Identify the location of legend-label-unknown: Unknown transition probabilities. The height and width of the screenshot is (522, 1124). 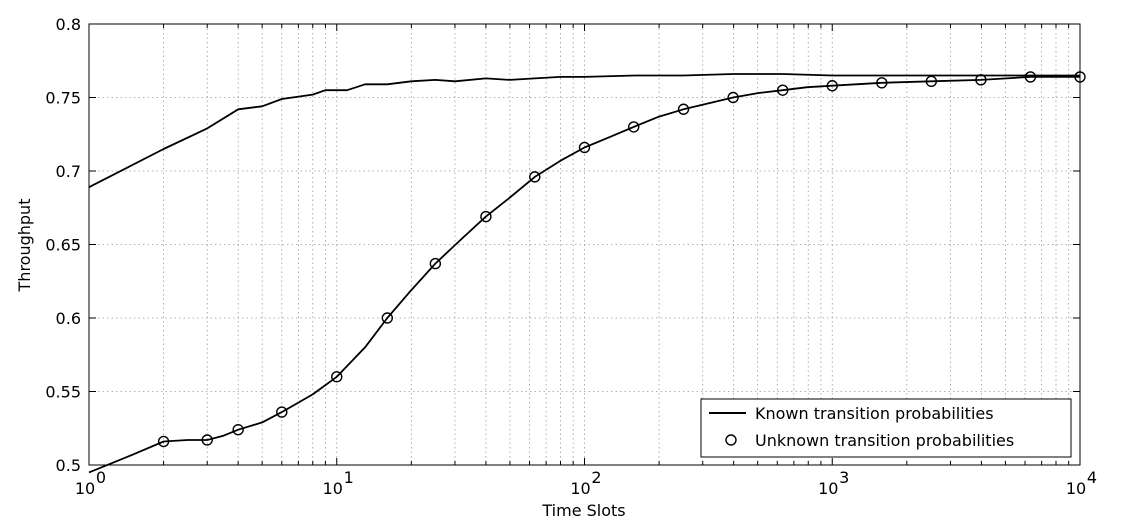
(884, 440).